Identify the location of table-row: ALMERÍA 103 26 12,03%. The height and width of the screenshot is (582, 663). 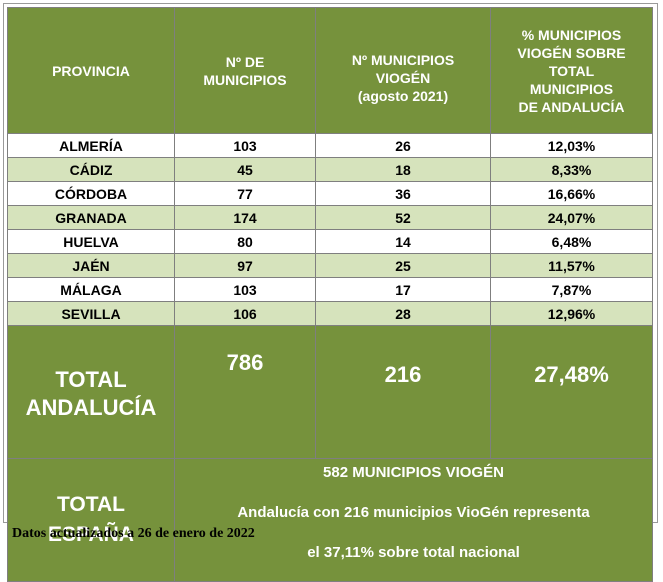
(330, 145).